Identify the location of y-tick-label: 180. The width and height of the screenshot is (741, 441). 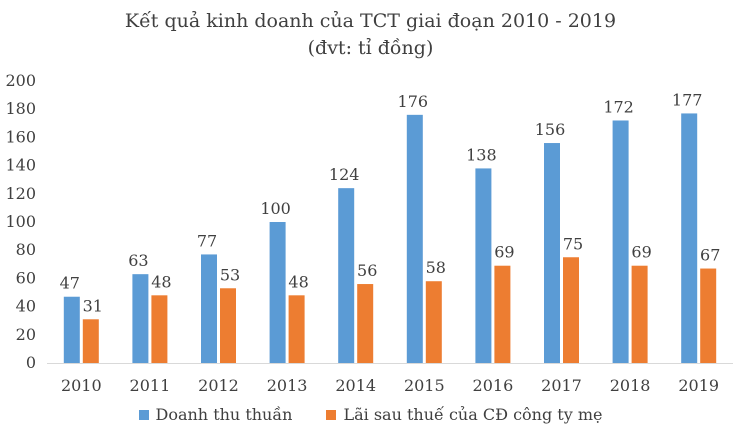
(20, 108).